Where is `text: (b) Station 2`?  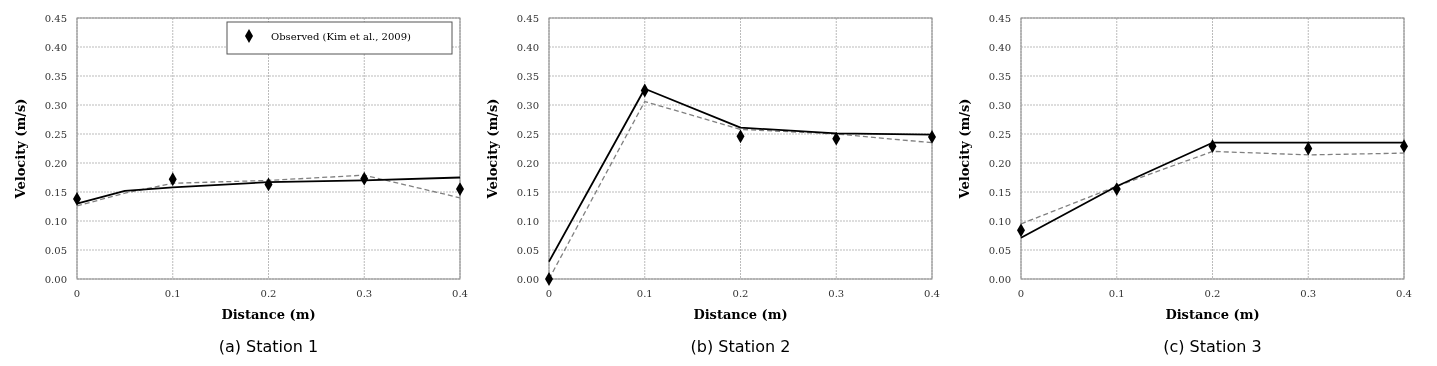
text: (b) Station 2 is located at coordinates (740, 346).